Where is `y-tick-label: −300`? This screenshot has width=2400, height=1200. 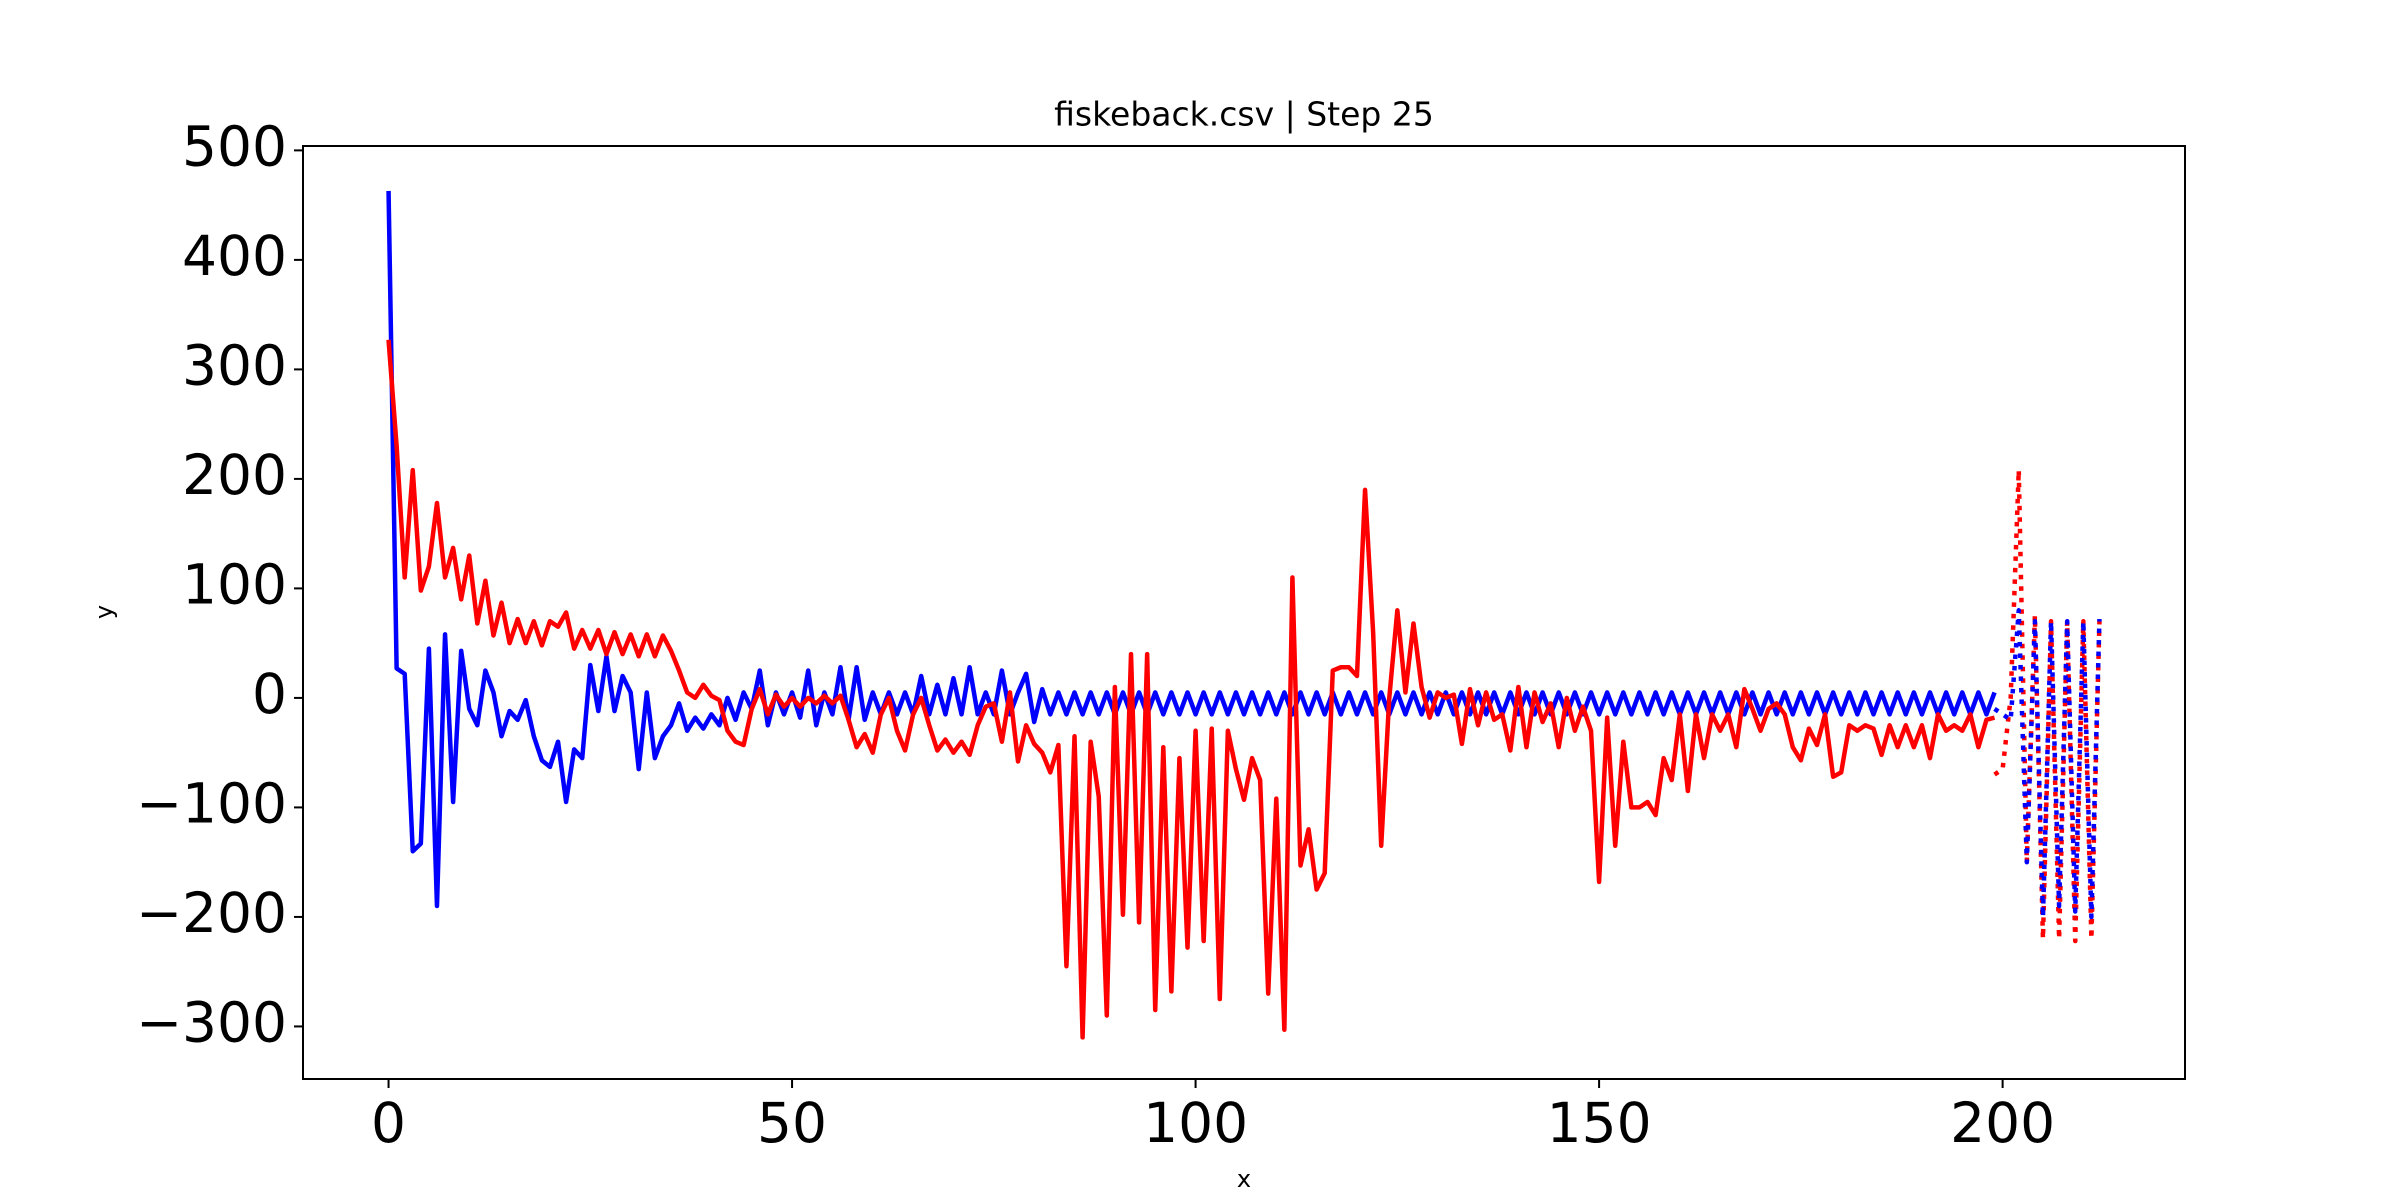
y-tick-label: −300 is located at coordinates (211, 1023).